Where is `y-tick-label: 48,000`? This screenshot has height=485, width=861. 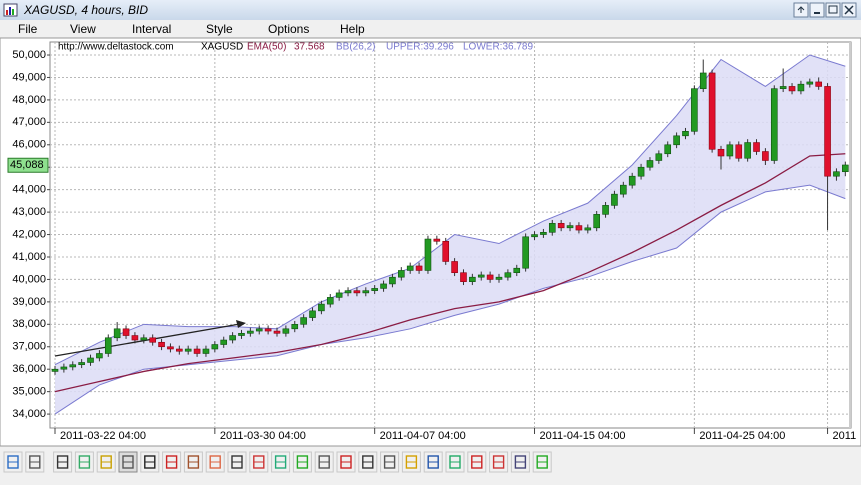
y-tick-label: 48,000 is located at coordinates (29, 100).